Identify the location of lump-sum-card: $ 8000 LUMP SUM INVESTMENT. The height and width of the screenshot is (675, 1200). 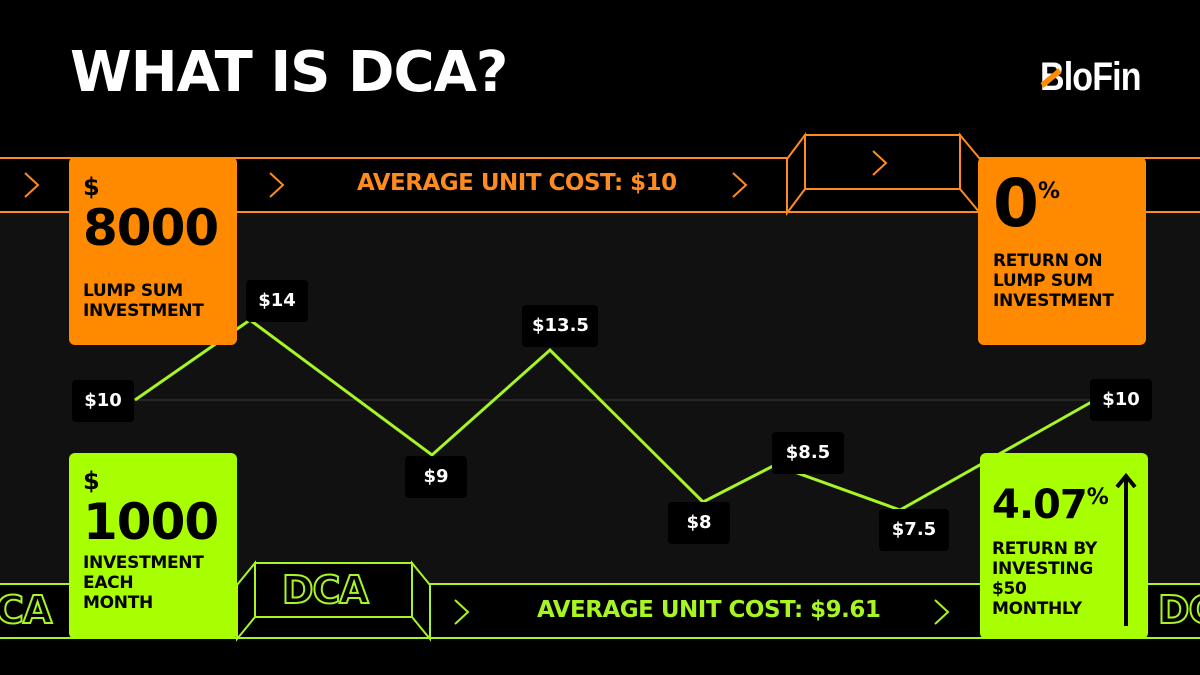
(153, 251).